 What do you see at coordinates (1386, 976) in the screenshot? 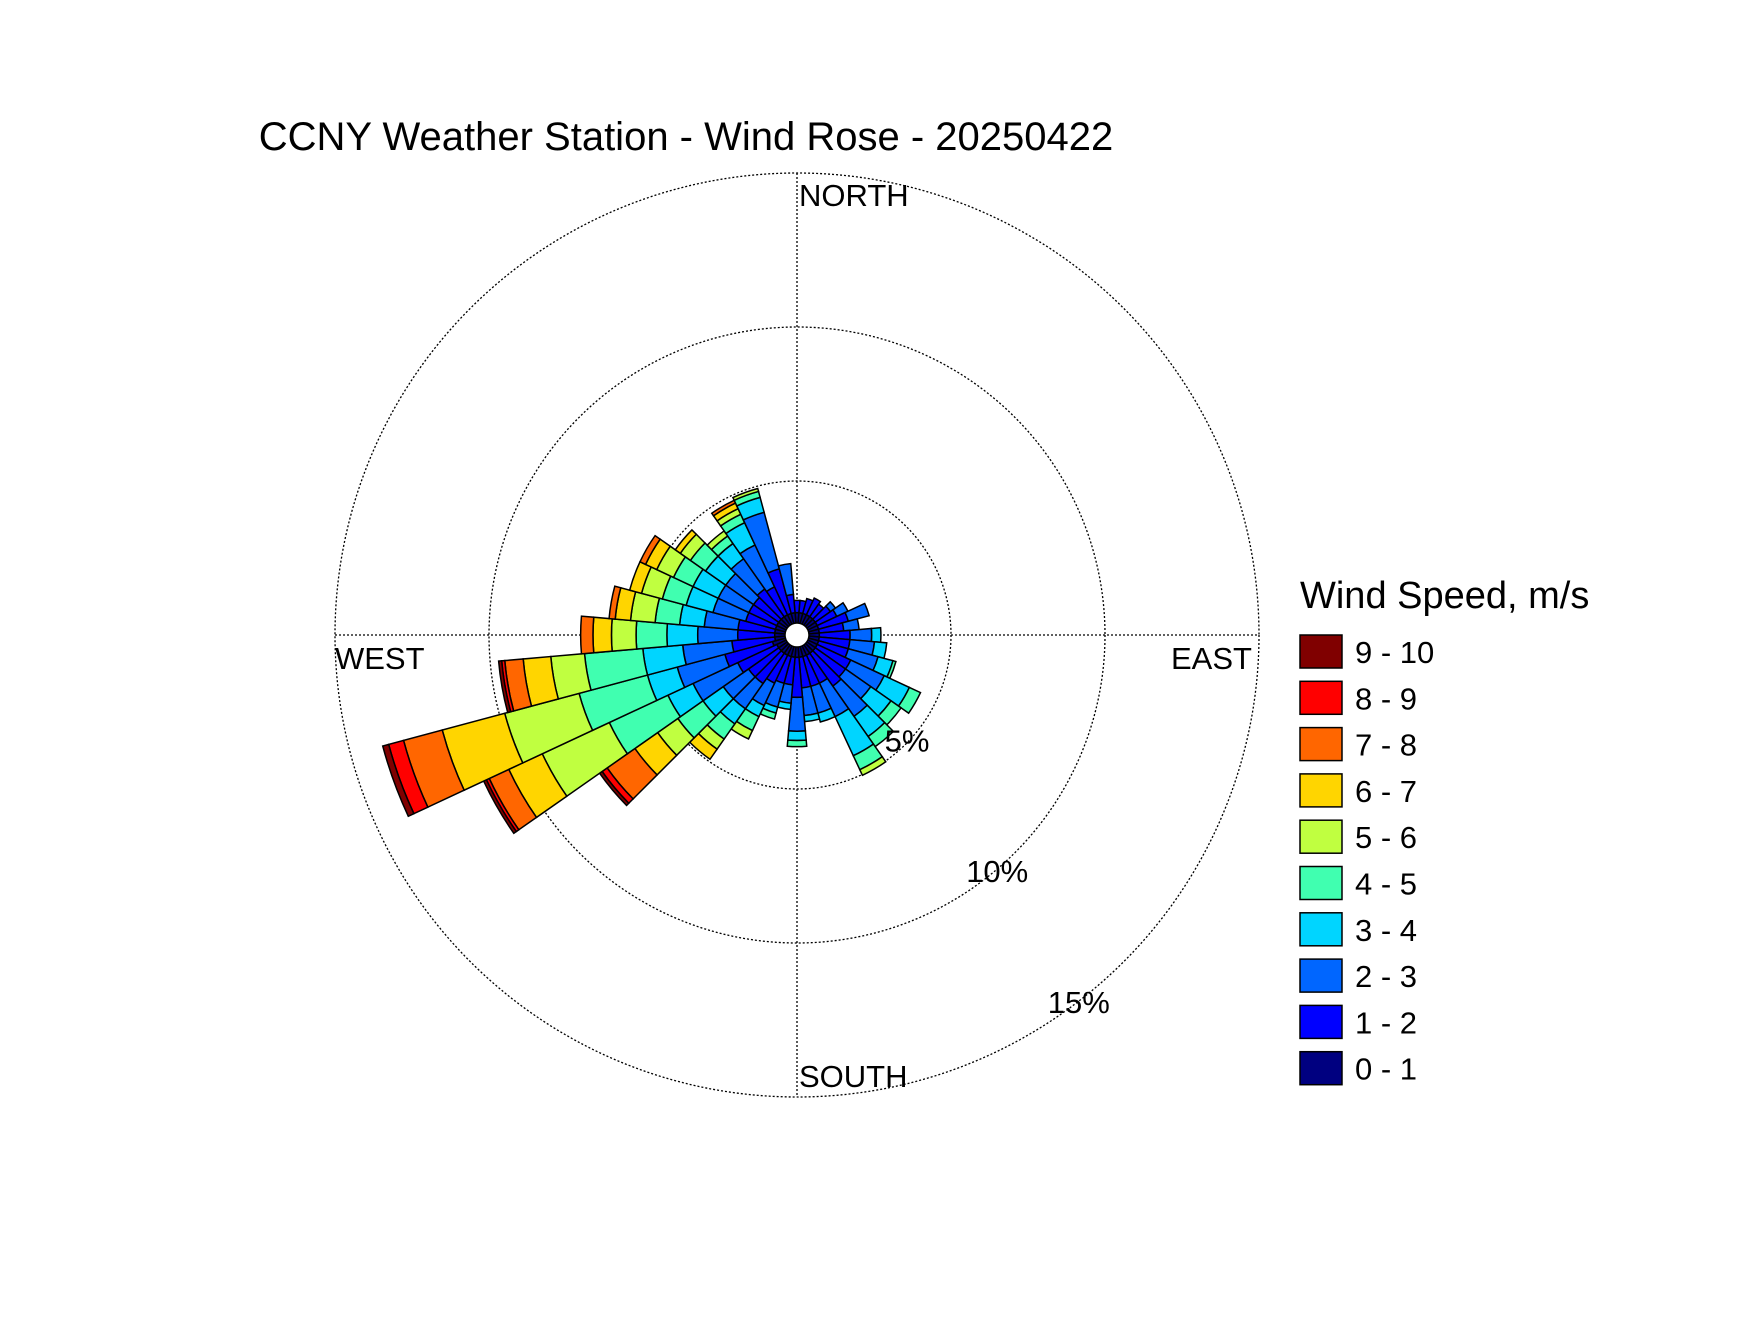
I see `legend-label: 2 - 3` at bounding box center [1386, 976].